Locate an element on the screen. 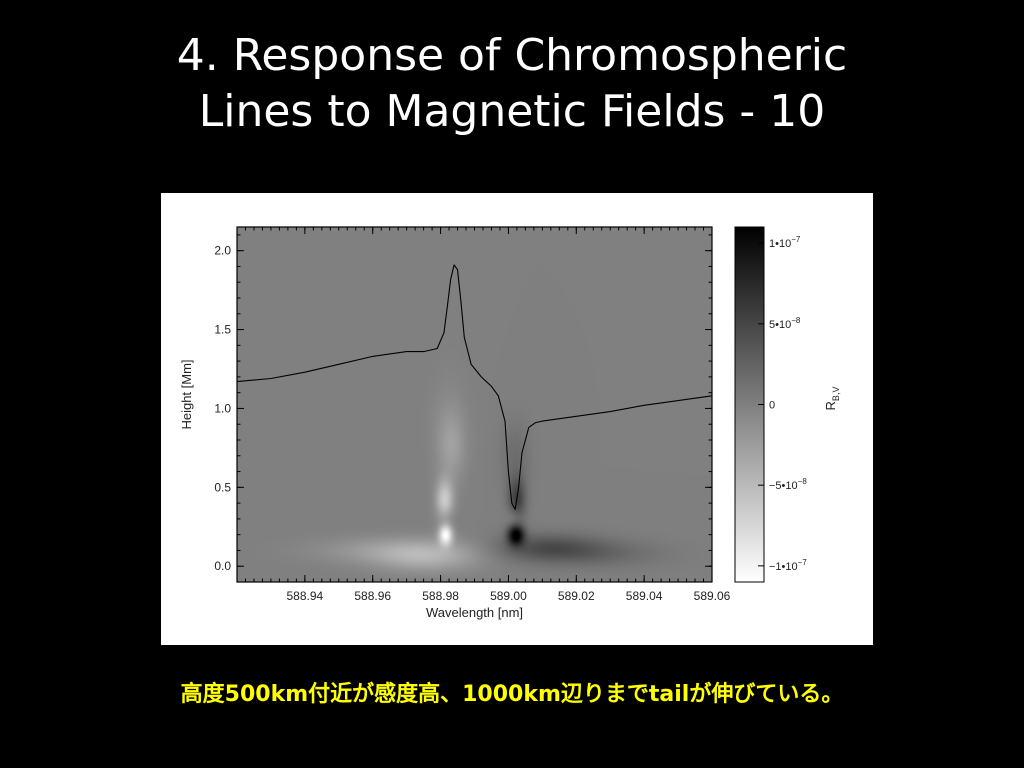  colorbar-tick-label: 0 is located at coordinates (772, 406).